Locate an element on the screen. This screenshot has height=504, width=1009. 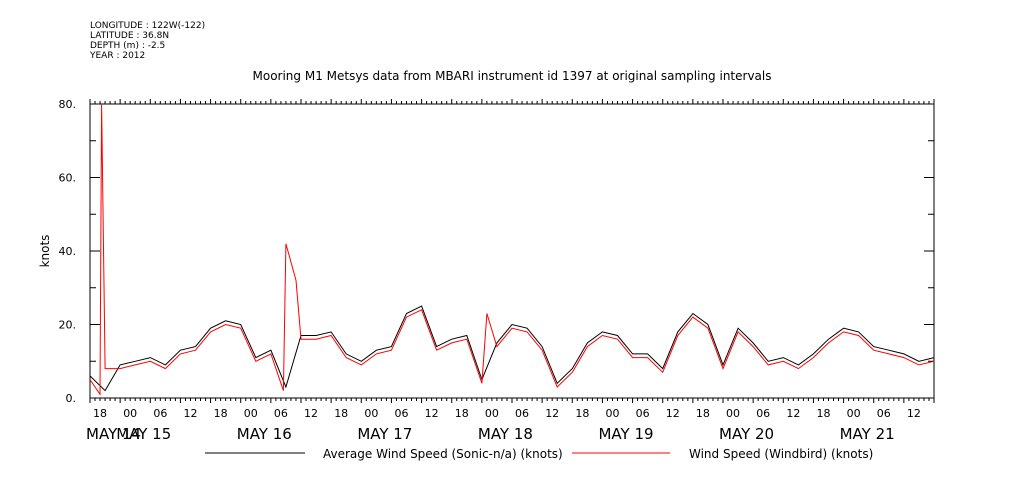
x-day-label: MAY 19 is located at coordinates (625, 434).